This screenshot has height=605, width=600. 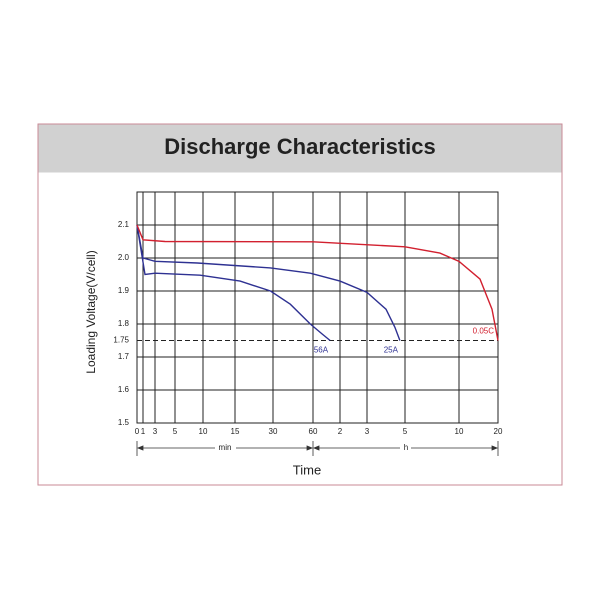 I want to click on x-tick-label: 0, so click(x=137, y=431).